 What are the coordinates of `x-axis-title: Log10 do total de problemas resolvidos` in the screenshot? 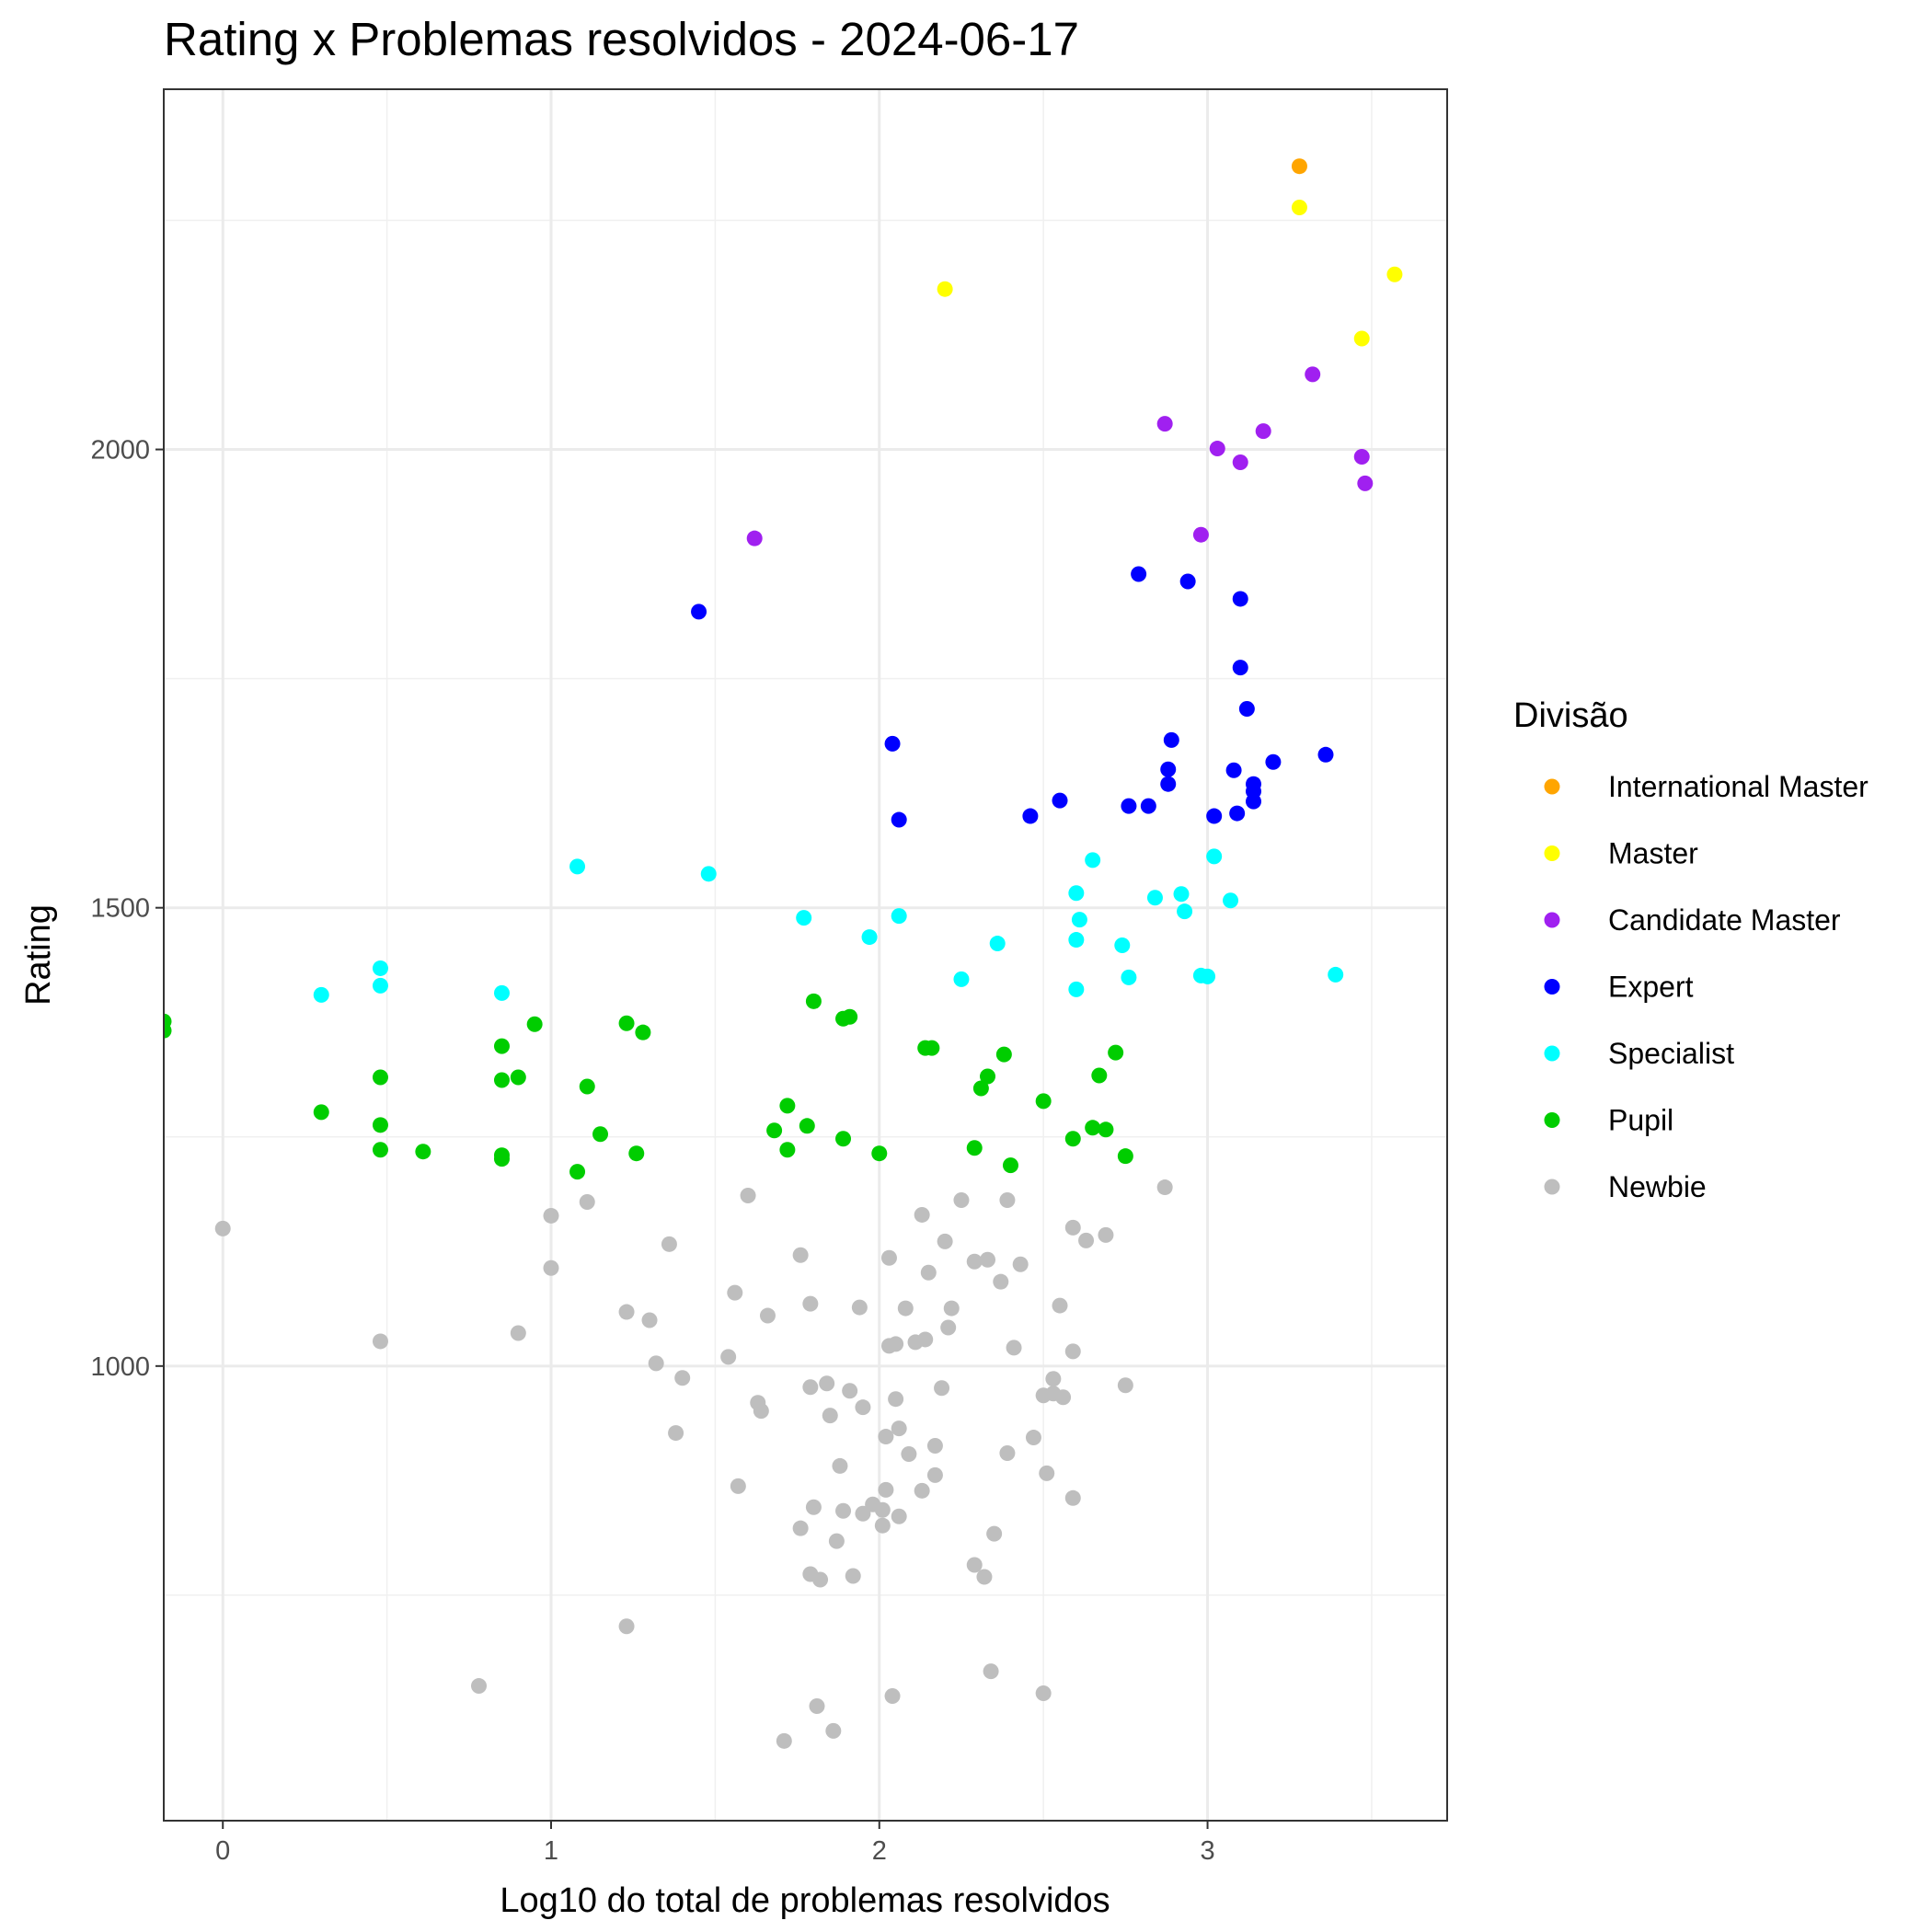 It's located at (805, 1901).